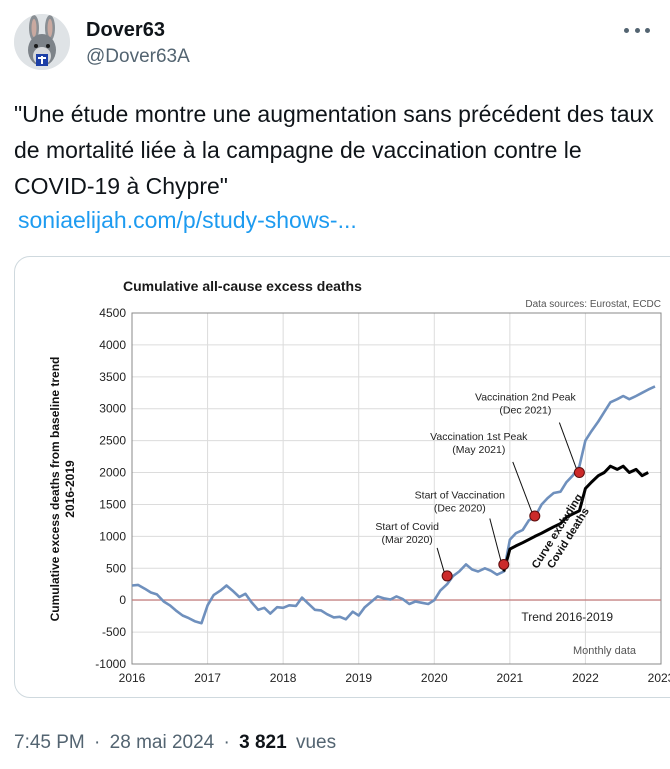  I want to click on y-tick-label: 4000, so click(112, 345).